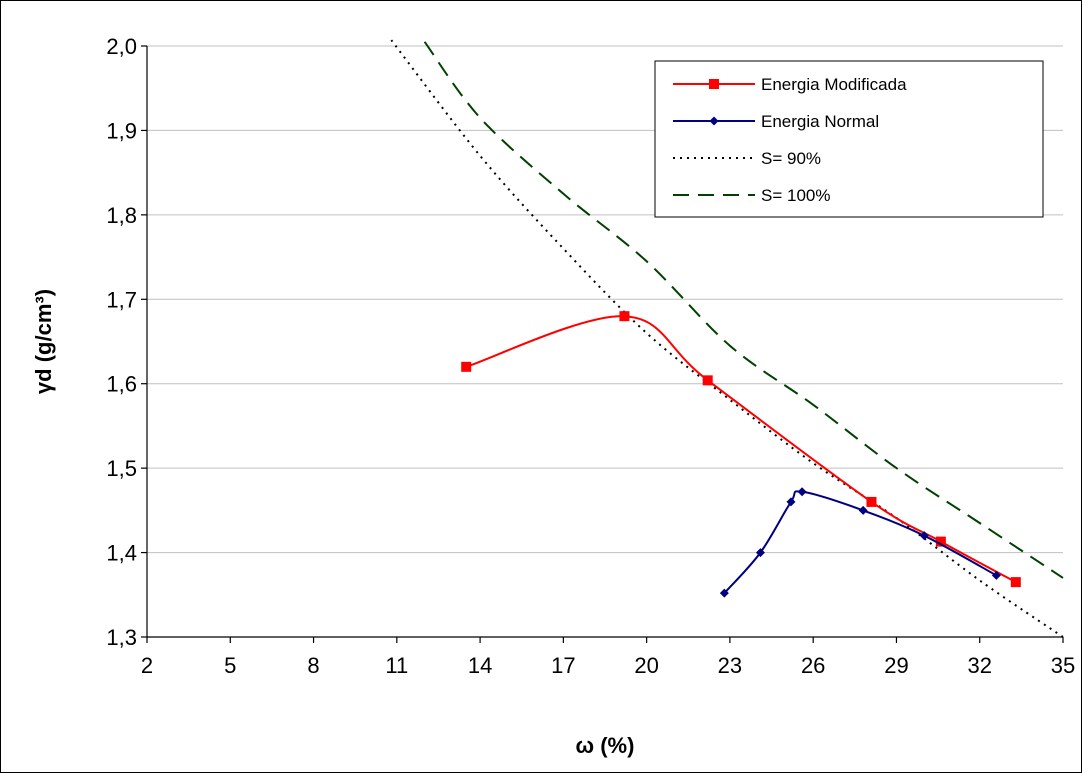 This screenshot has width=1082, height=773. What do you see at coordinates (896, 665) in the screenshot?
I see `x-tick-label: 29` at bounding box center [896, 665].